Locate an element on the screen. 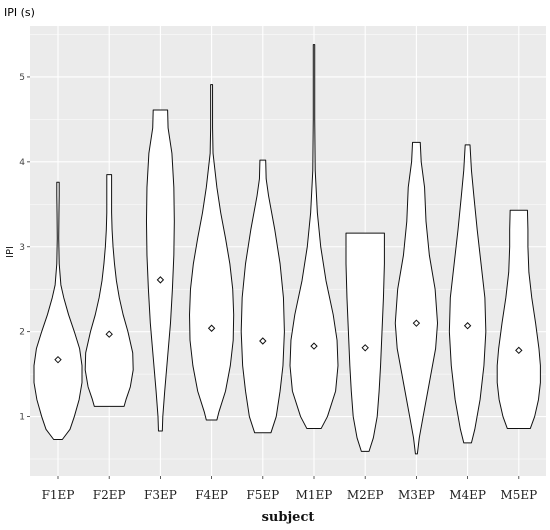 Image resolution: width=550 pixels, height=530 pixels. x-tick-label: F5EP is located at coordinates (262, 495).